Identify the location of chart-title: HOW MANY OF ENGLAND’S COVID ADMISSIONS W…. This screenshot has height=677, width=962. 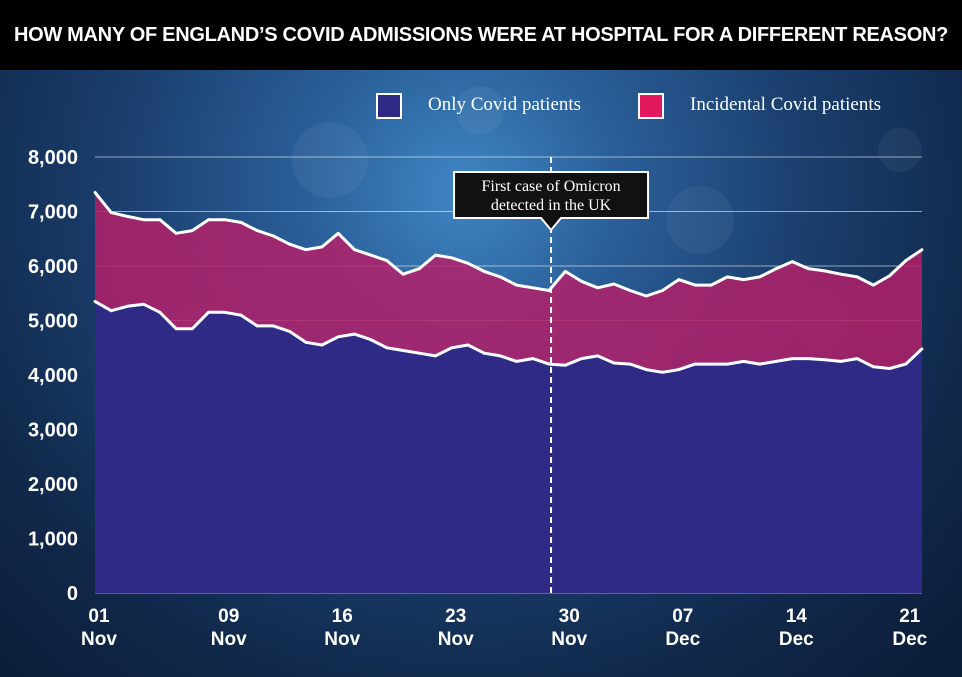
(481, 35).